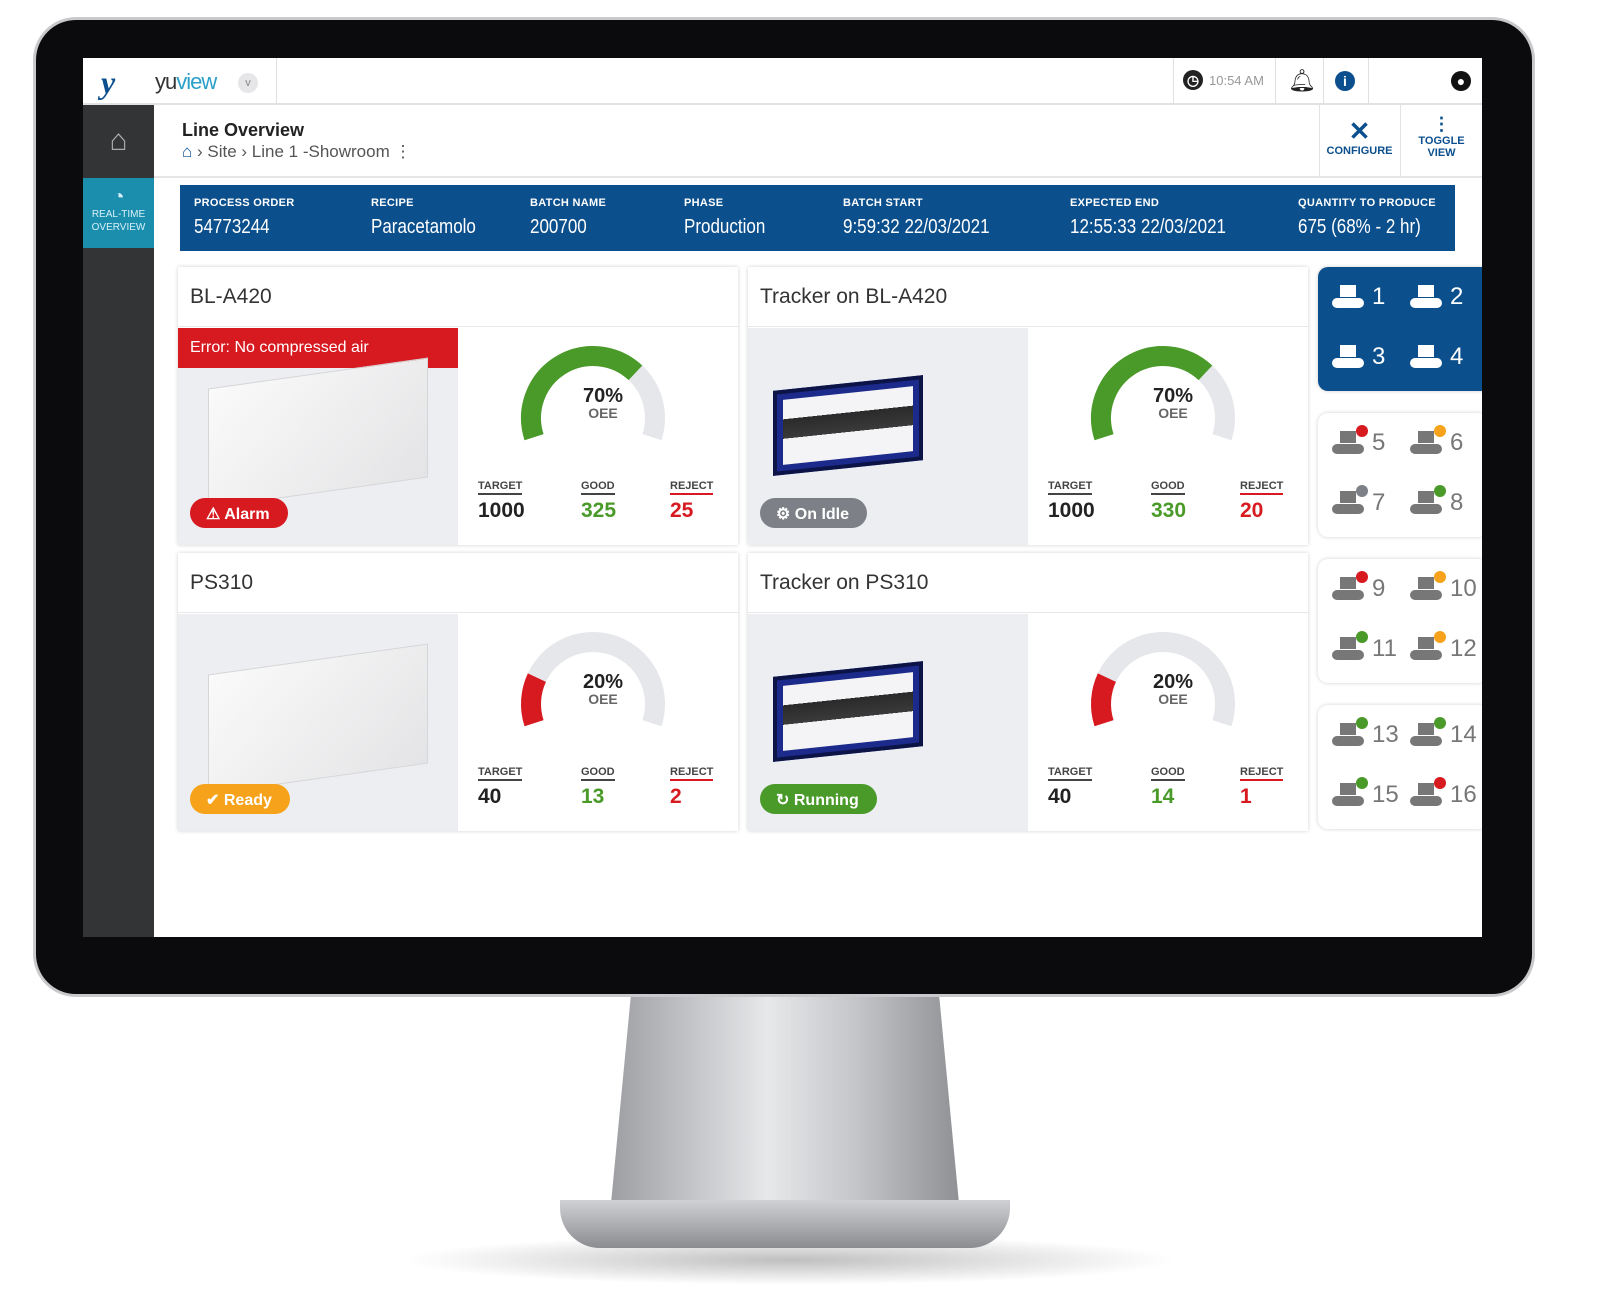  I want to click on batch-field-label: BATCH NAME, so click(568, 203).